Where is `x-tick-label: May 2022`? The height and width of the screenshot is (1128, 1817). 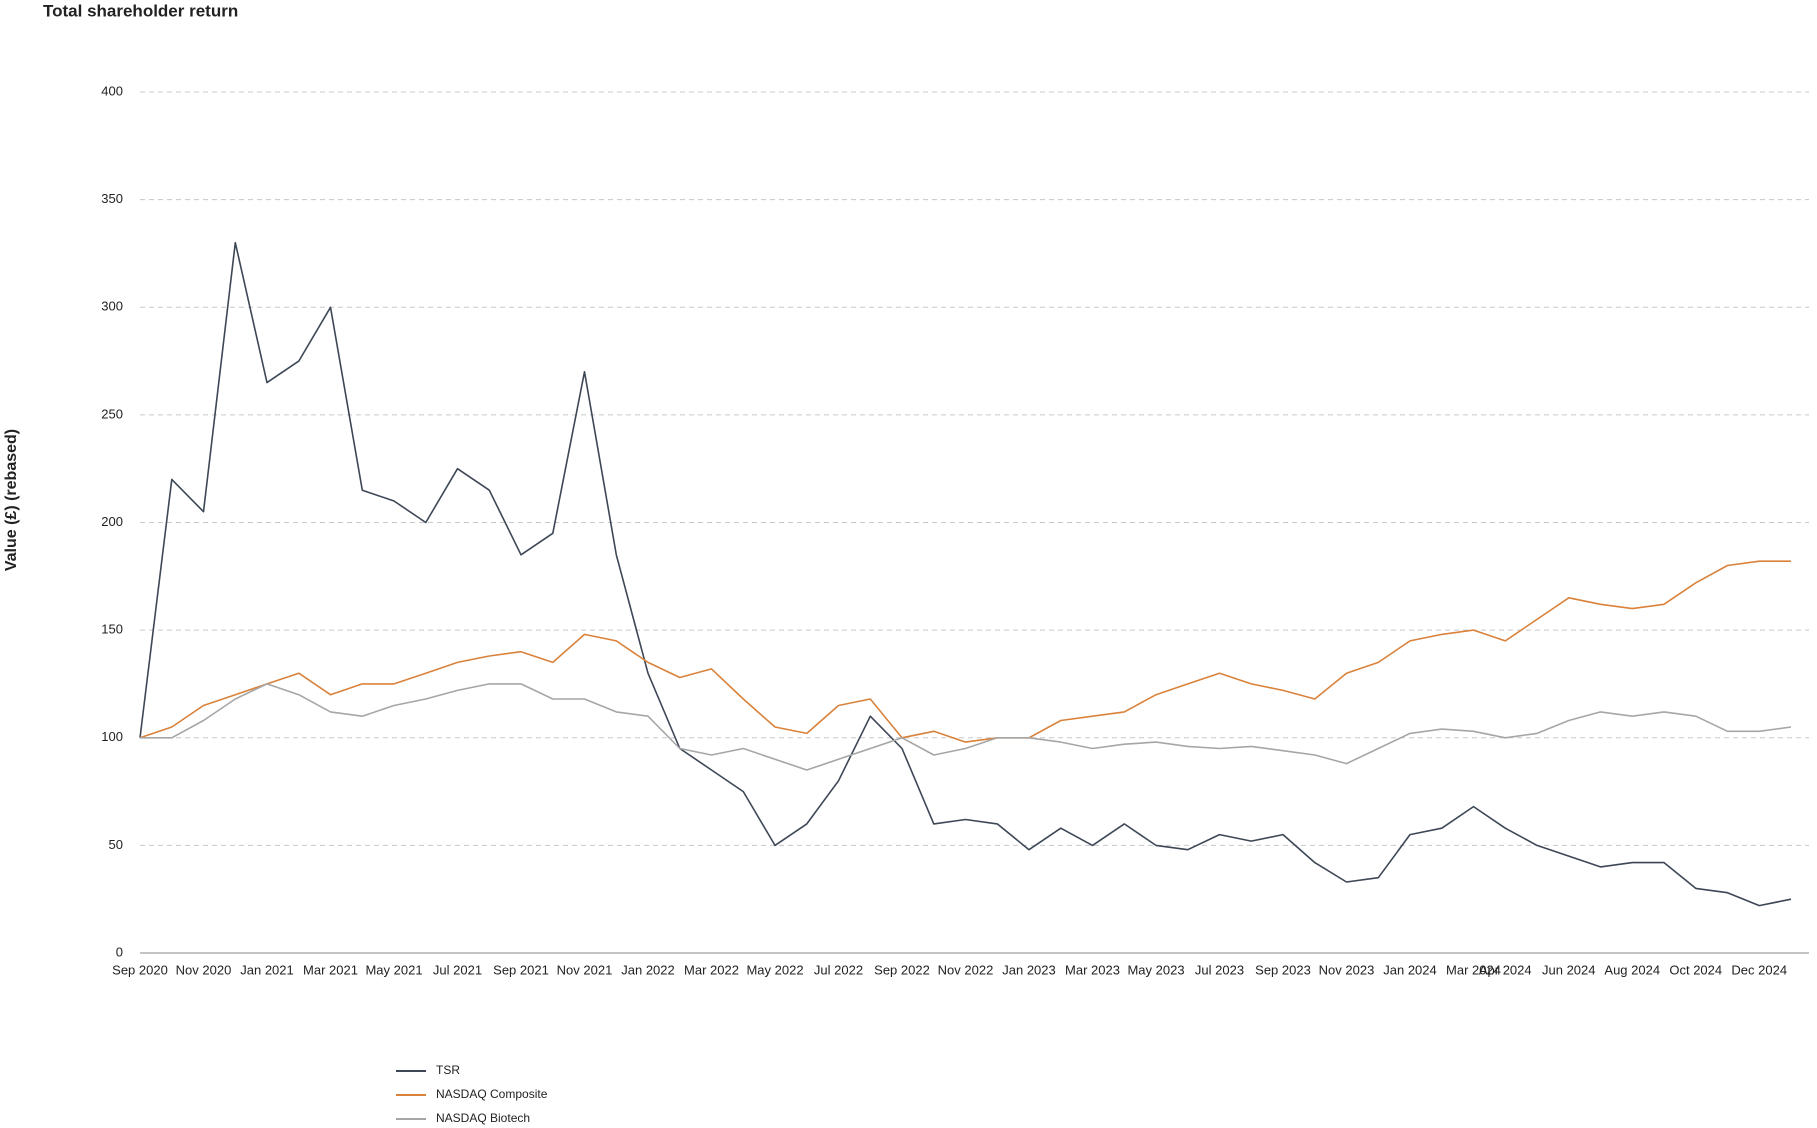 x-tick-label: May 2022 is located at coordinates (774, 969).